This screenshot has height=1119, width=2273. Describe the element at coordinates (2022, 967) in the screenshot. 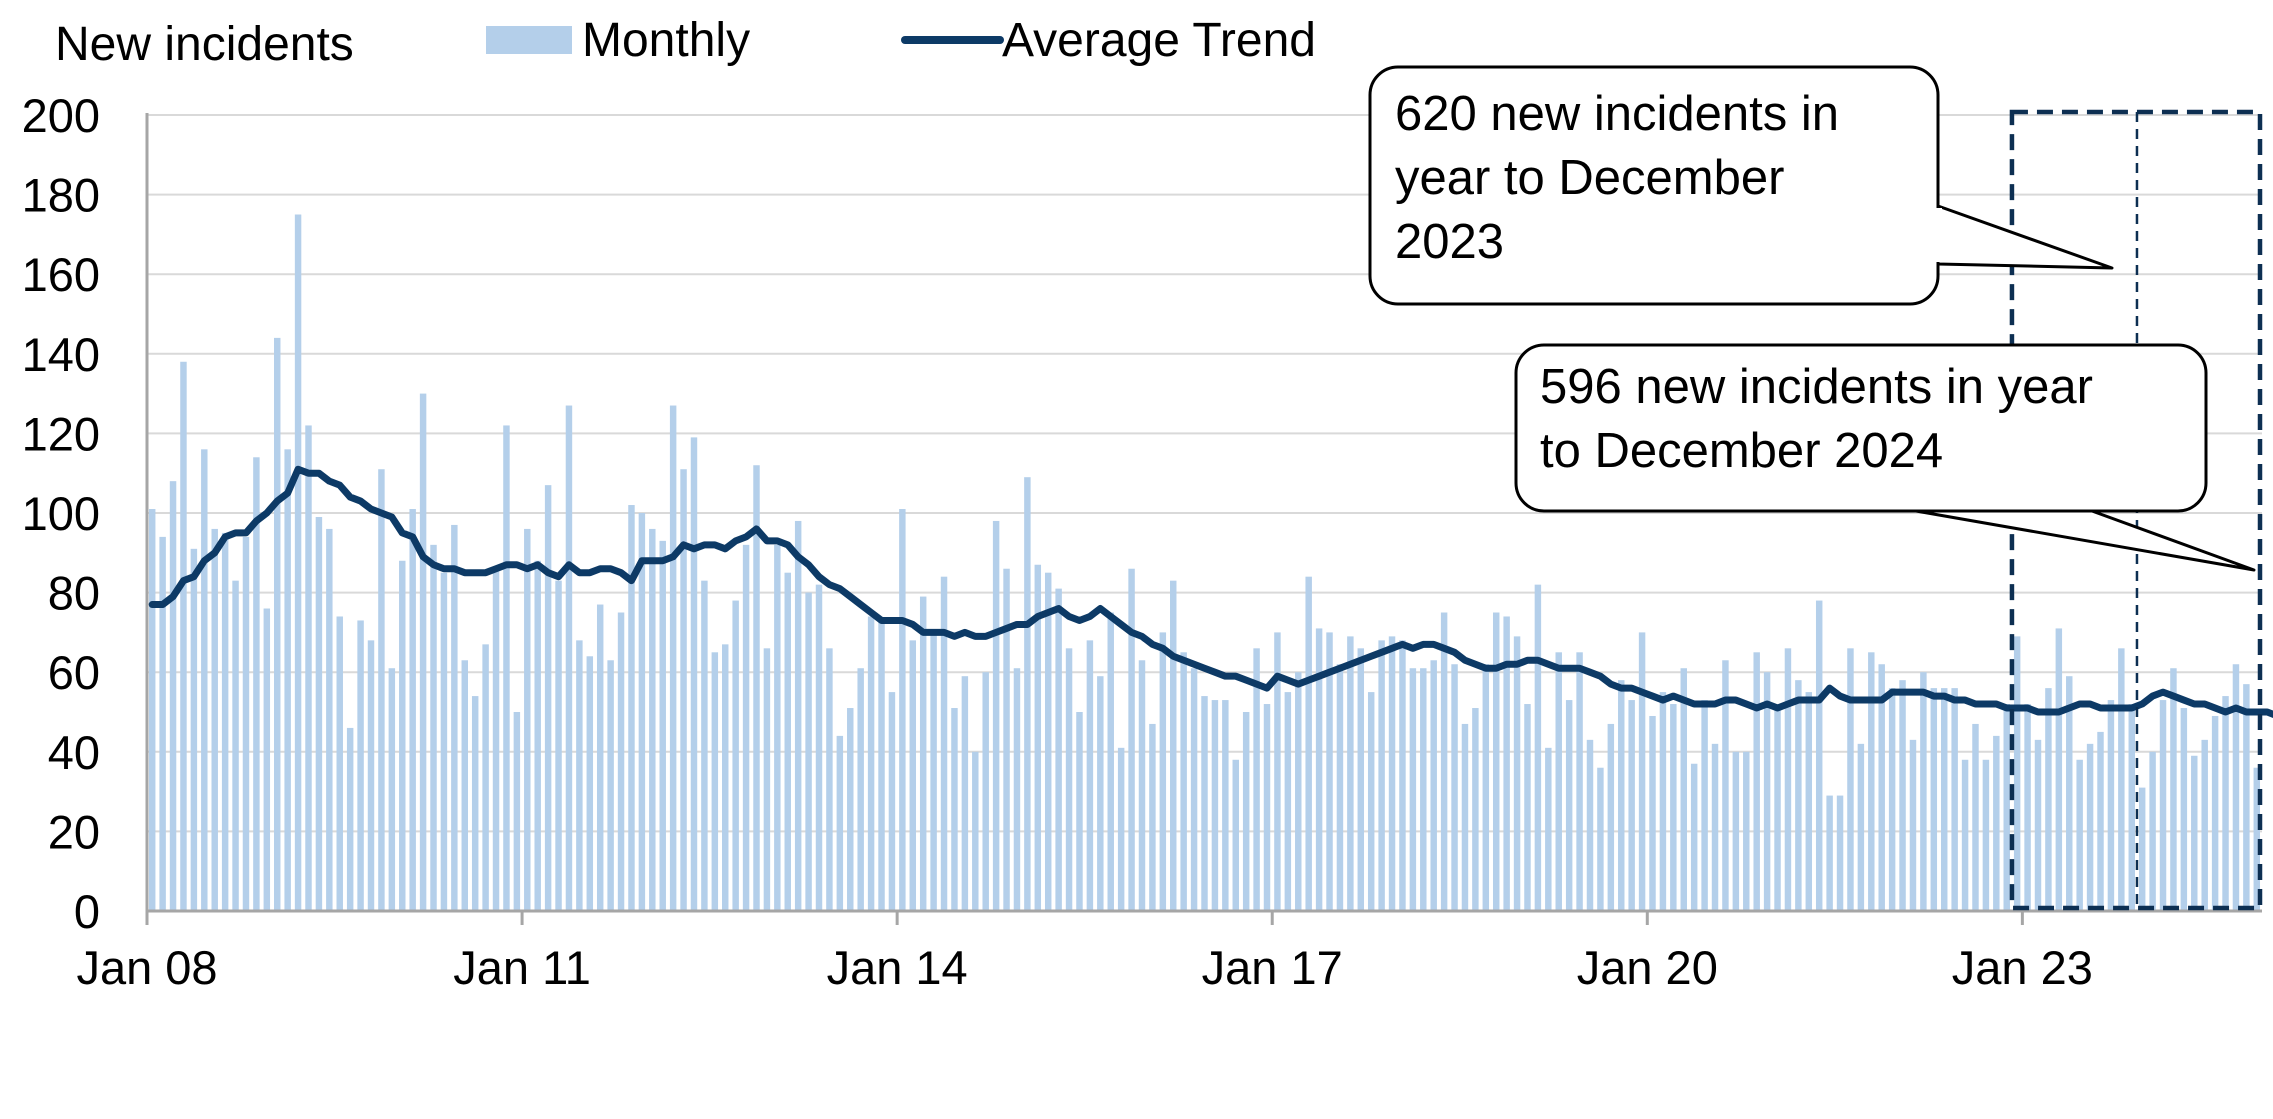

I see `x-tick-label-180: Jan 23` at that location.